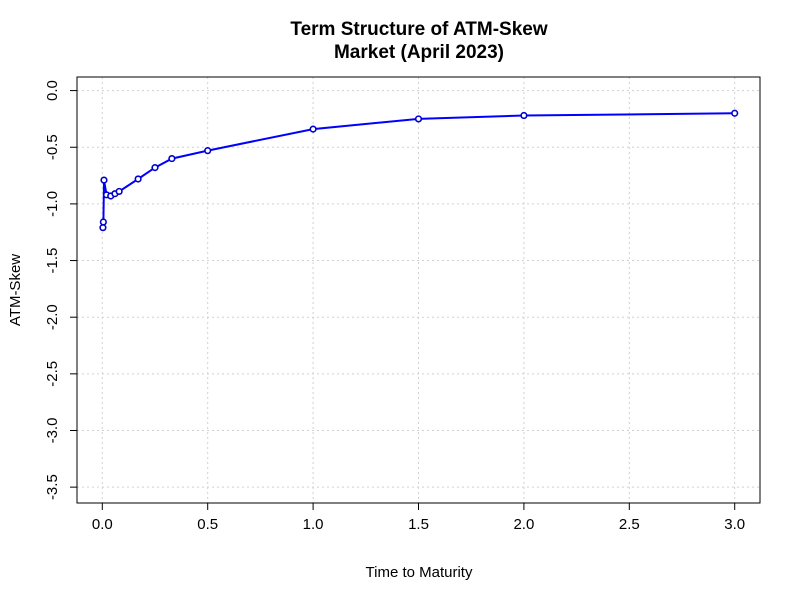 The width and height of the screenshot is (800, 600). Describe the element at coordinates (52, 487) in the screenshot. I see `y-tick-label: -3.5` at that location.